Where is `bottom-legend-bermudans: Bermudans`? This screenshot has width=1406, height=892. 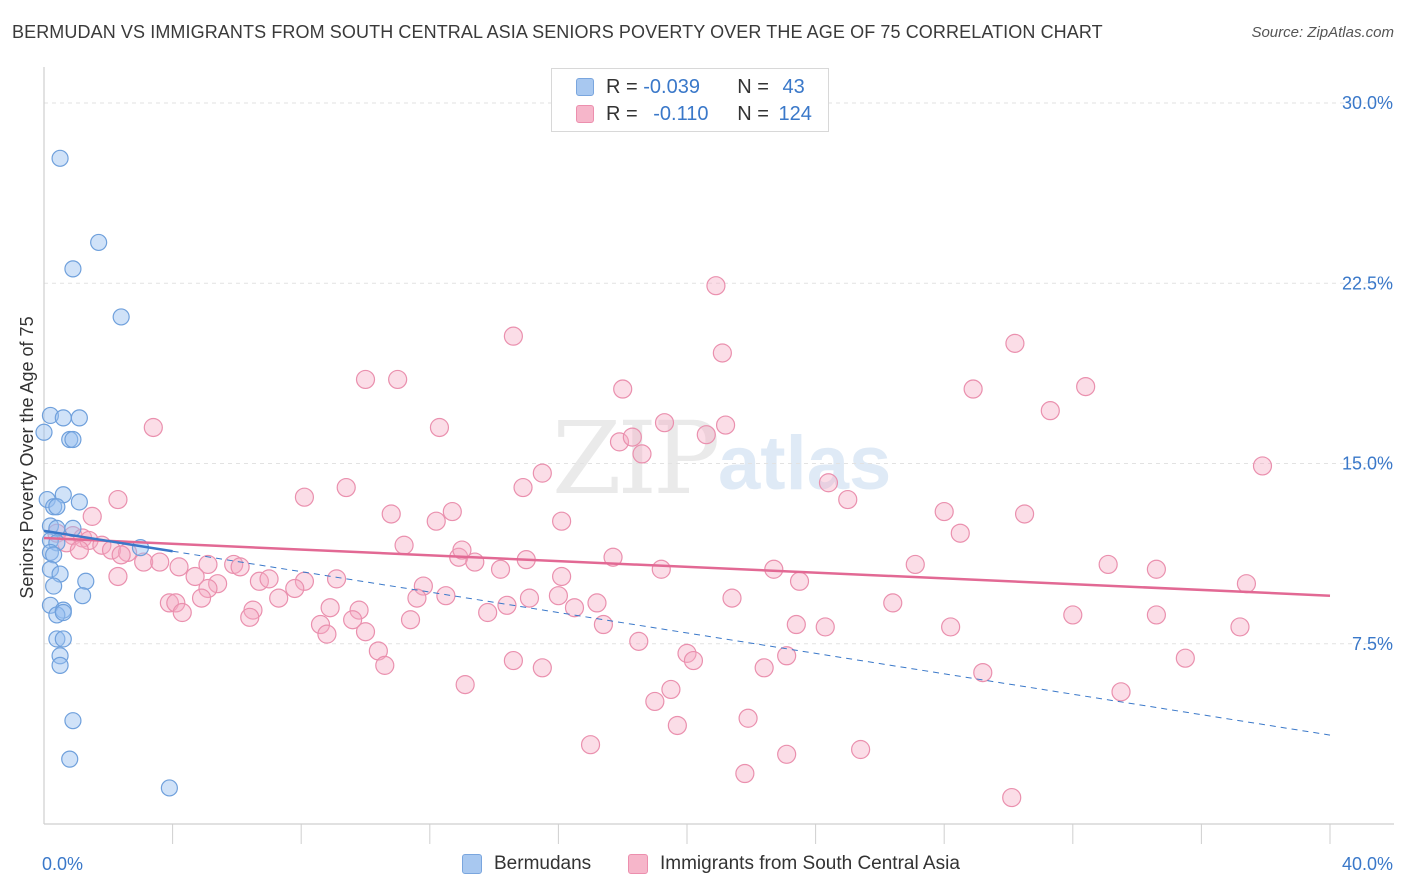 bottom-legend-bermudans: Bermudans is located at coordinates (526, 864).